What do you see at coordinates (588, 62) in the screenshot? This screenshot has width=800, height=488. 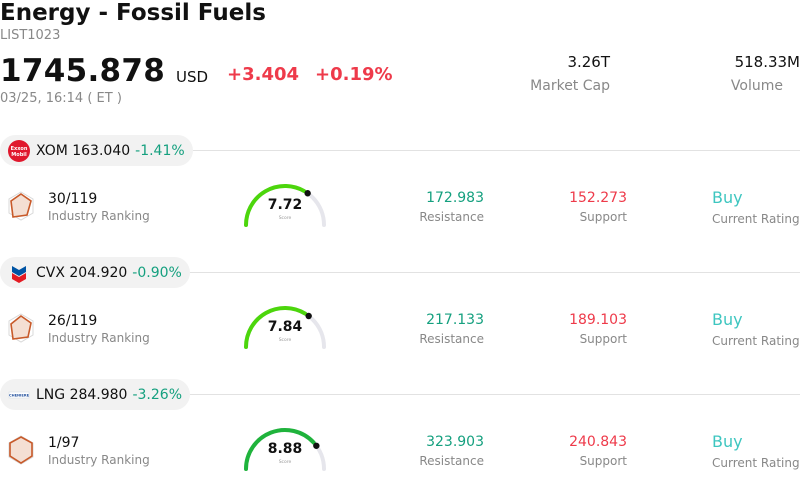 I see `market-cap-value: 3.26T` at bounding box center [588, 62].